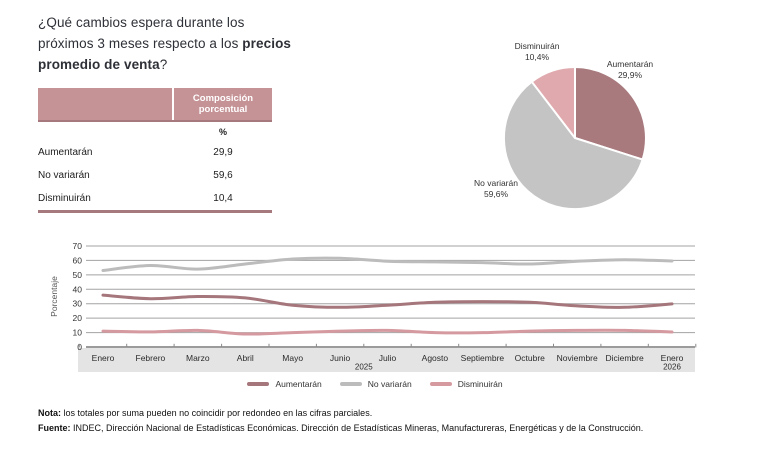 The image size is (784, 464). I want to click on legend-swatch-aumentaran, so click(258, 384).